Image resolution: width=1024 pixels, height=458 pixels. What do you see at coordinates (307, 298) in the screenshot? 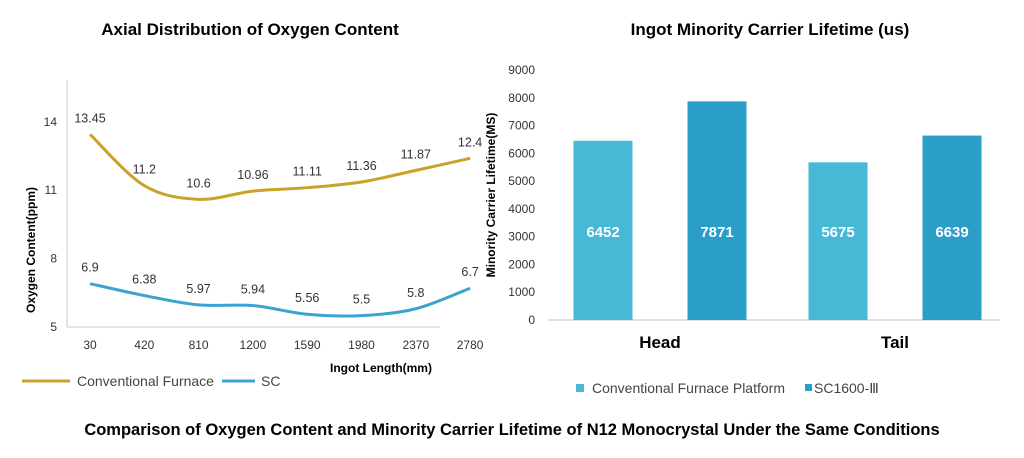
I see `line-data-label: 5.56` at bounding box center [307, 298].